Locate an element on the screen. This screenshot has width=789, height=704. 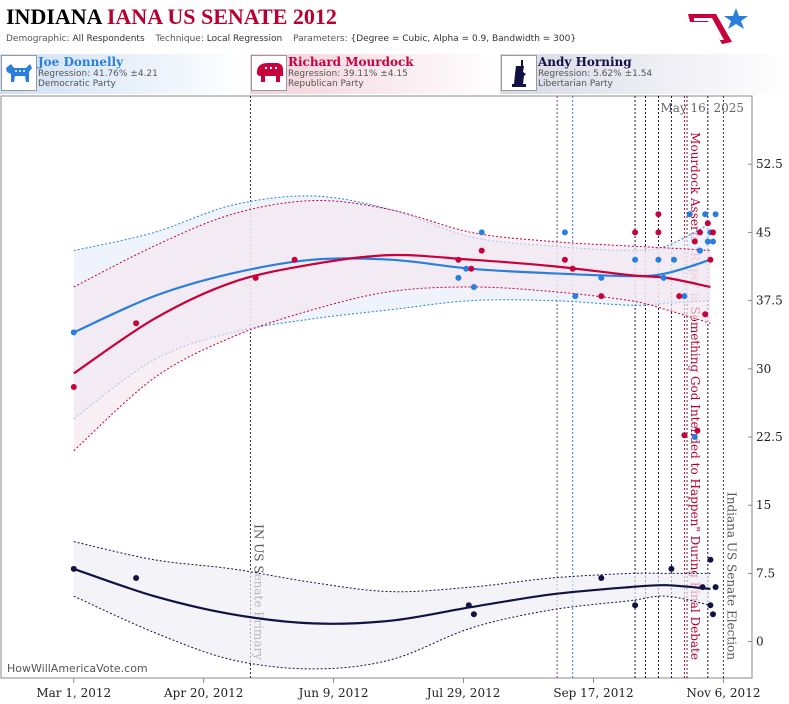
liberty-torch-icon is located at coordinates (519, 73).